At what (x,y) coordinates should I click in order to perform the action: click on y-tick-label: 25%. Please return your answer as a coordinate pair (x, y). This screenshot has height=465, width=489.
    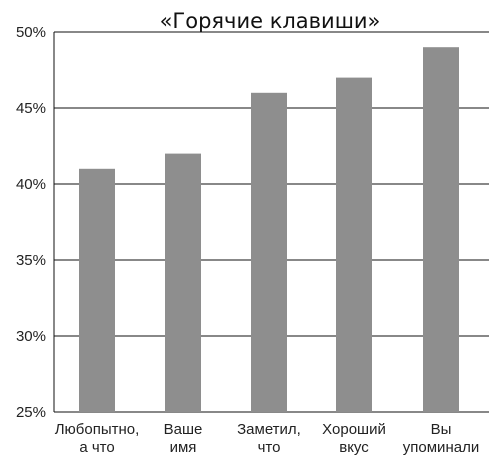
    Looking at the image, I should click on (31, 412).